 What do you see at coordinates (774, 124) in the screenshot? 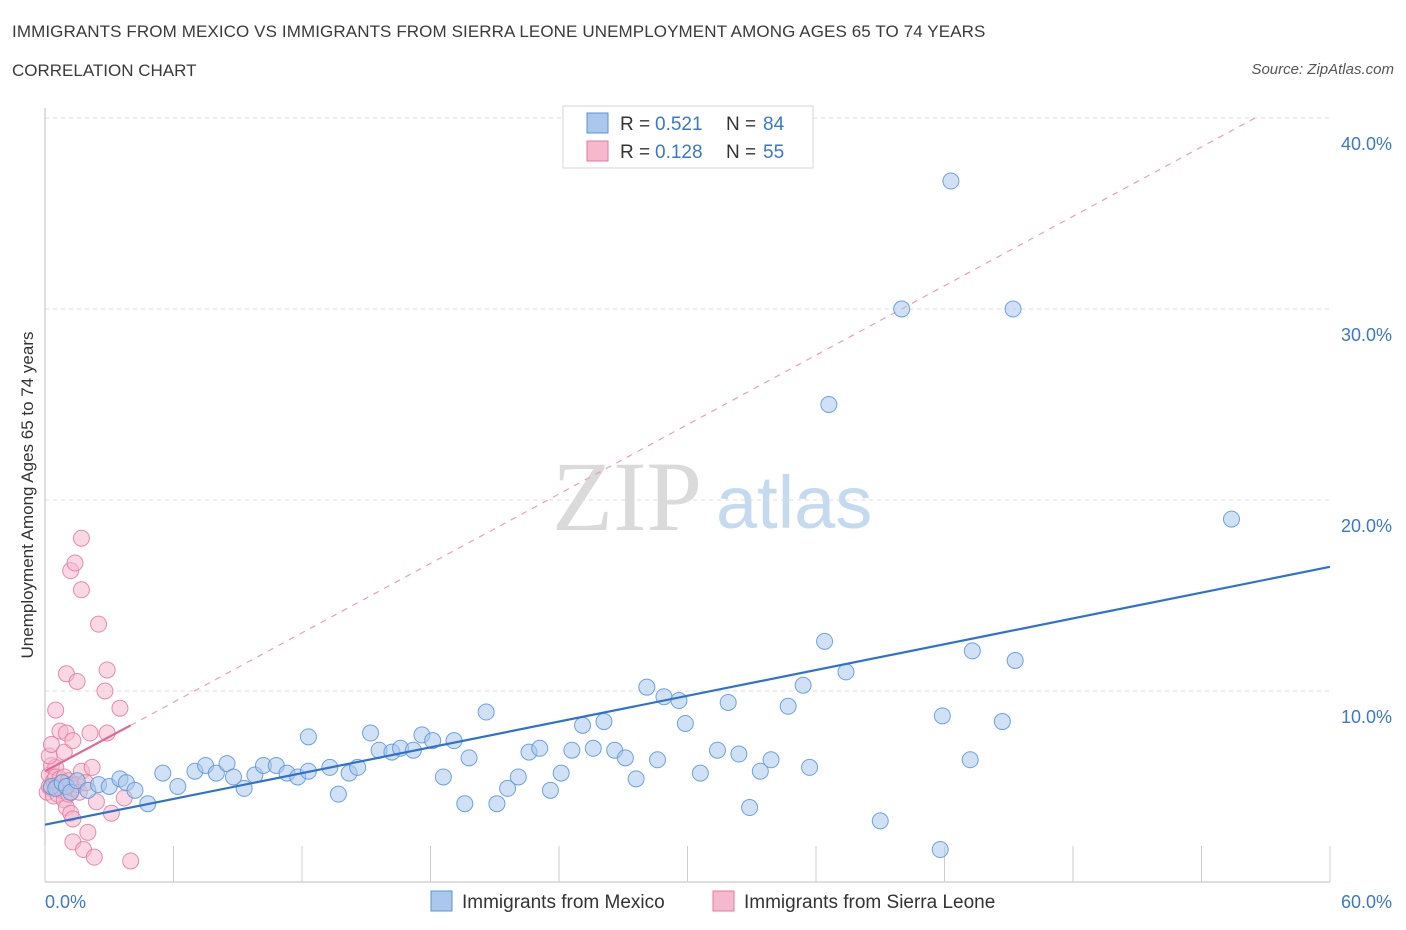
I see `legend-n-value-mexico: 84` at bounding box center [774, 124].